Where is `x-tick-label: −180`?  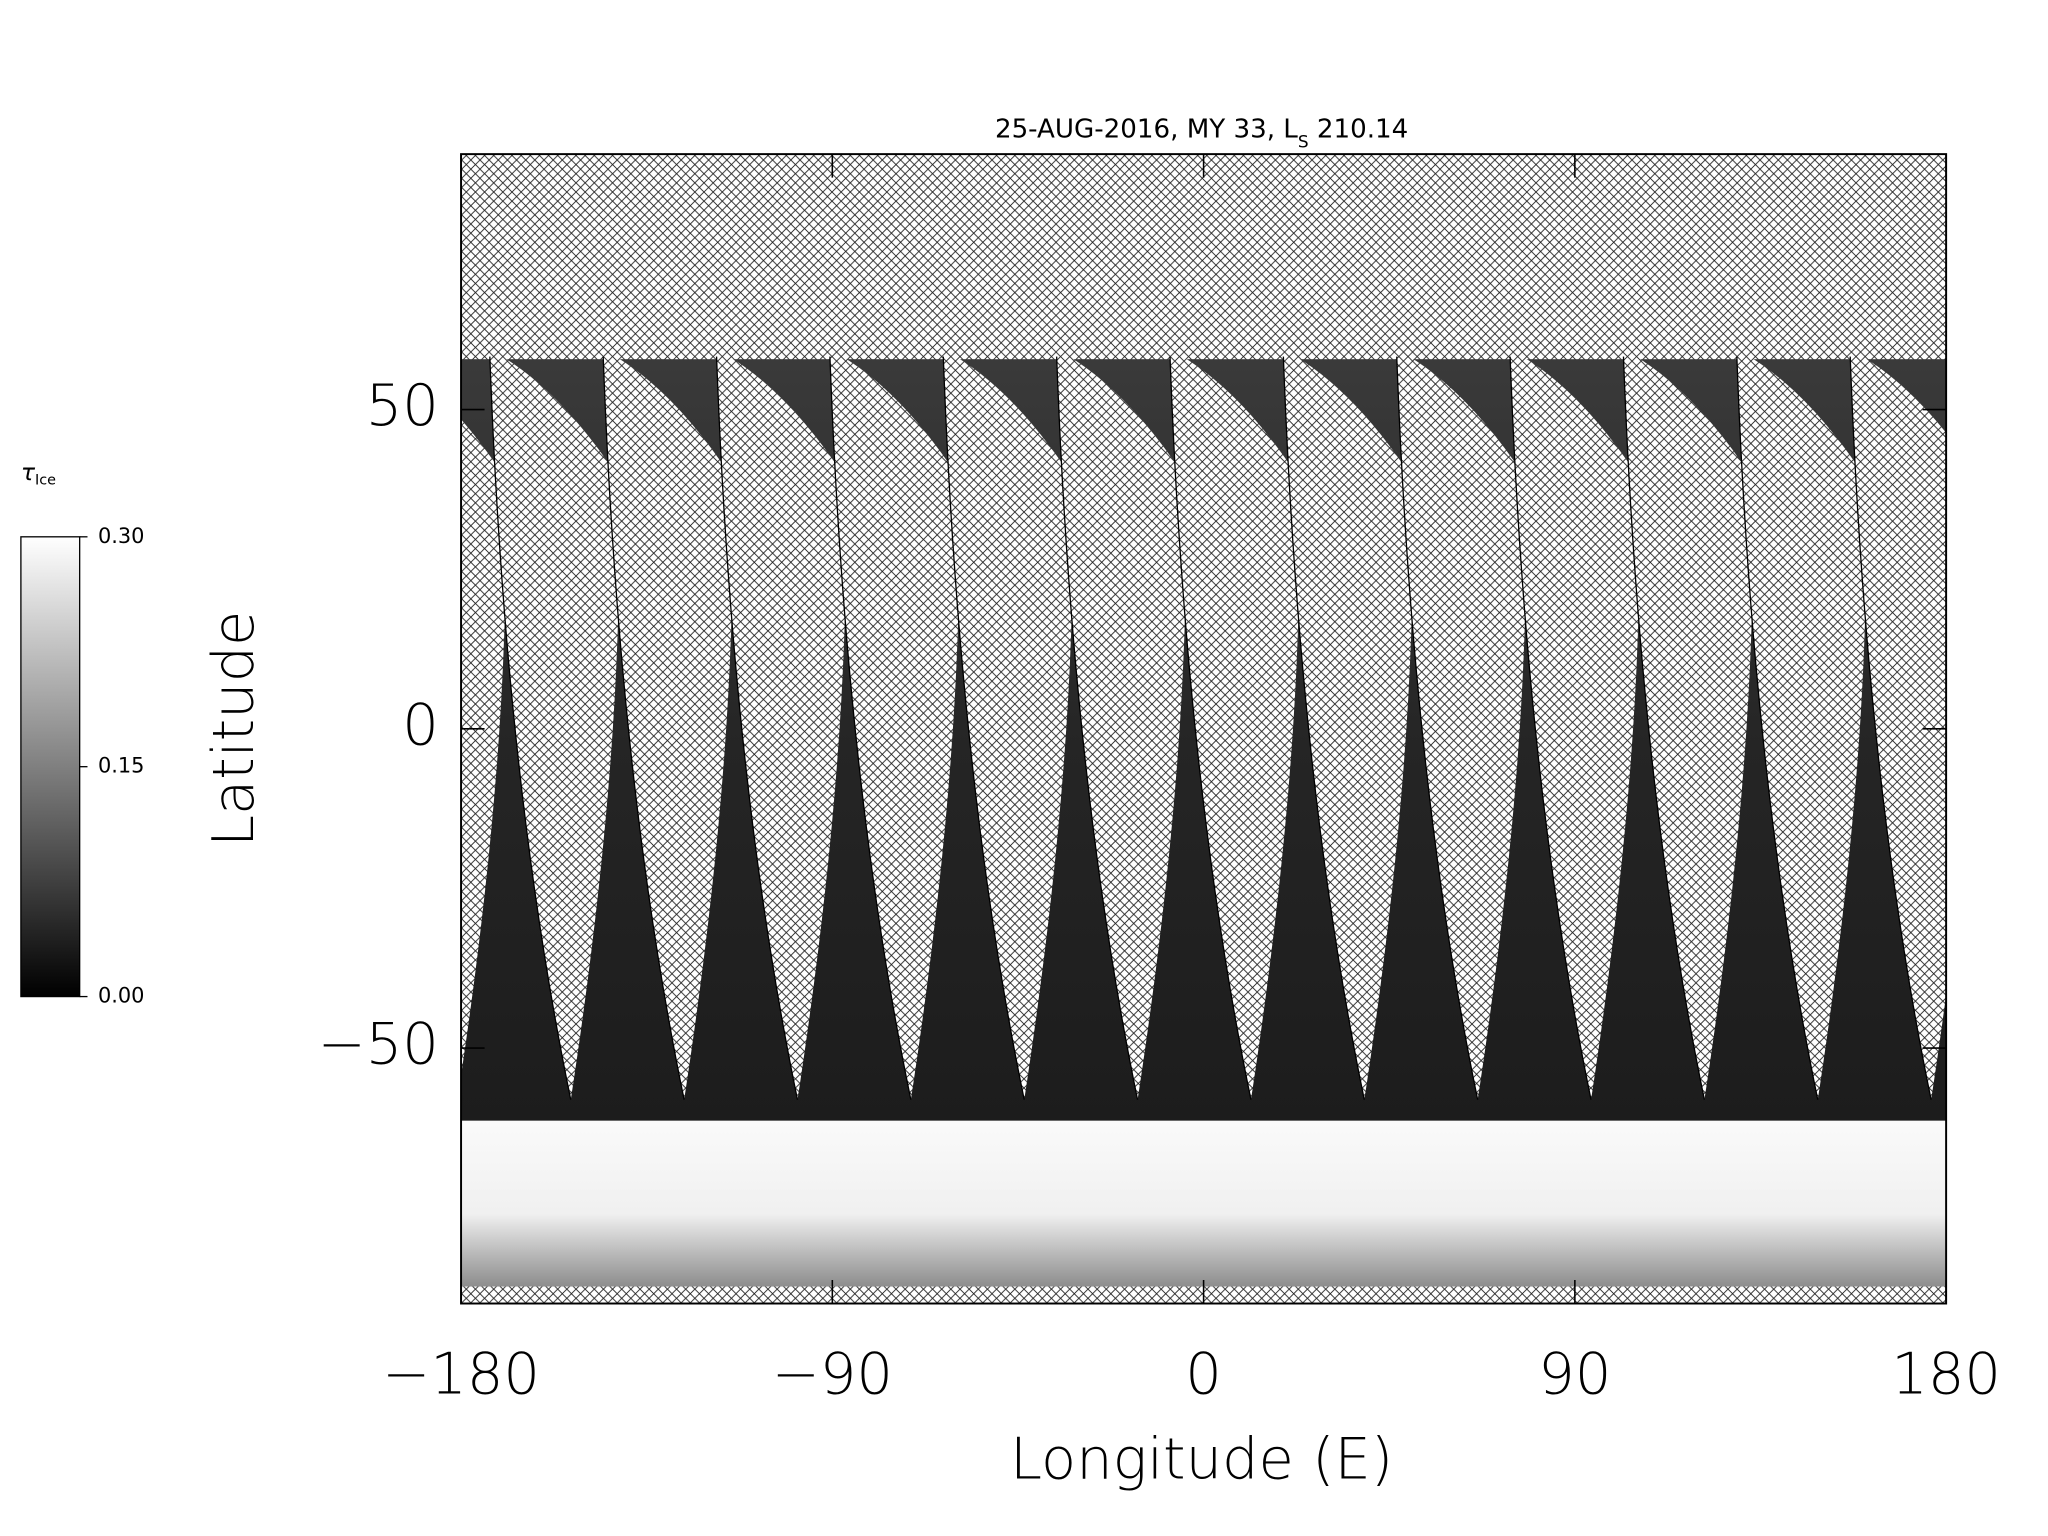 x-tick-label: −180 is located at coordinates (461, 1373).